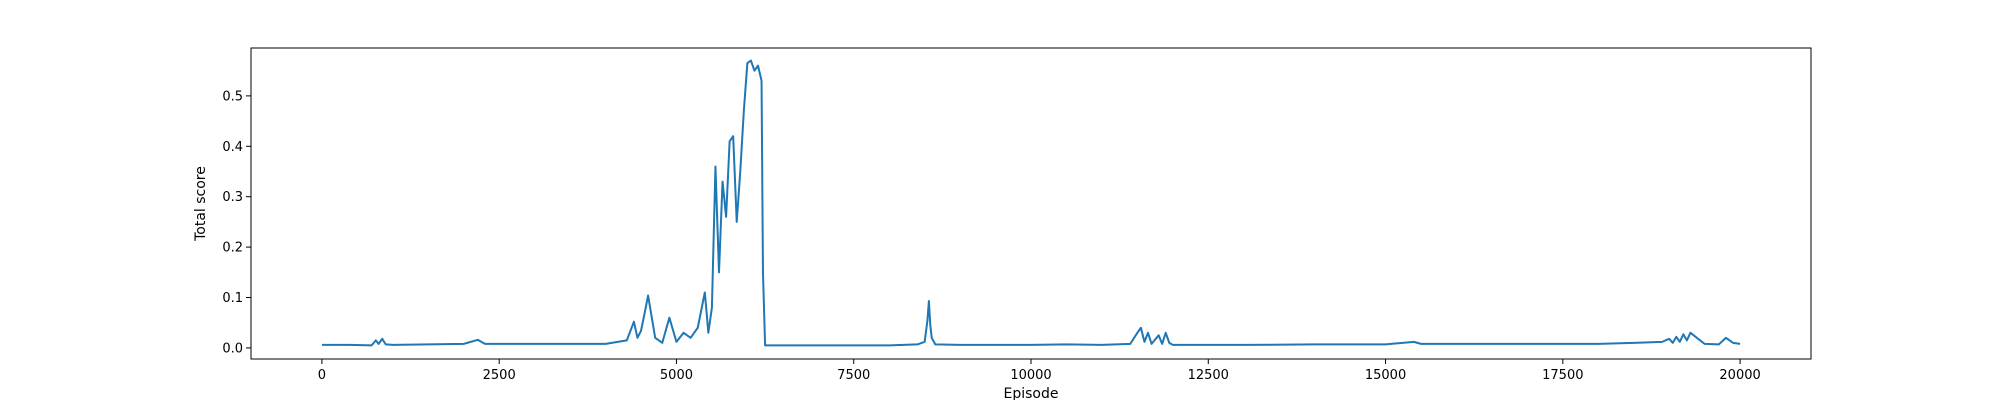 The image size is (2000, 400). I want to click on y-tick-label: 0.4, so click(232, 147).